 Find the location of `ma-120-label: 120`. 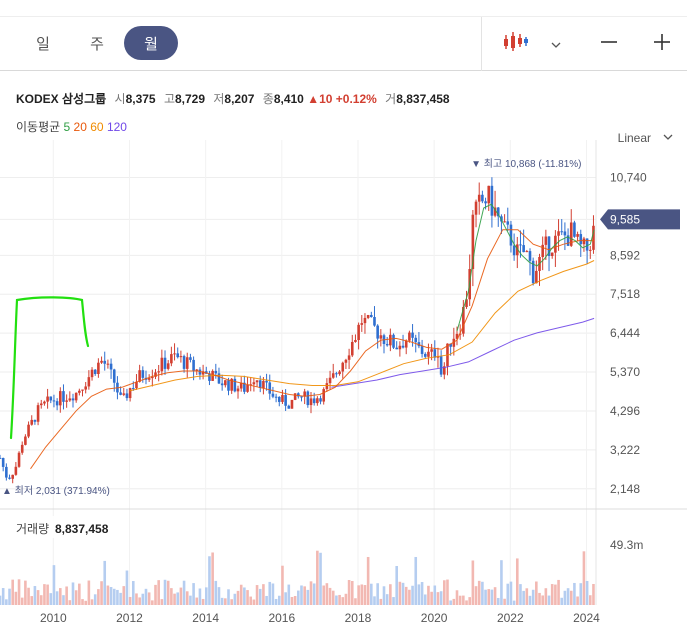

ma-120-label: 120 is located at coordinates (116, 127).